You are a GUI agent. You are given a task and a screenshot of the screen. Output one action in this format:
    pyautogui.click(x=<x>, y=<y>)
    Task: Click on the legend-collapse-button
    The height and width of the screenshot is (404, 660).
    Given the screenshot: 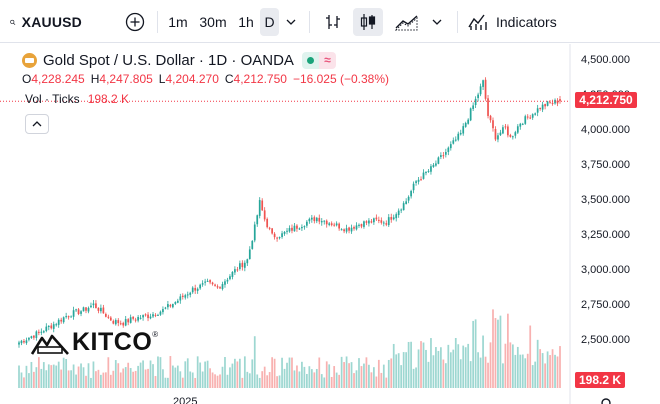 What is the action you would take?
    pyautogui.click(x=37, y=124)
    